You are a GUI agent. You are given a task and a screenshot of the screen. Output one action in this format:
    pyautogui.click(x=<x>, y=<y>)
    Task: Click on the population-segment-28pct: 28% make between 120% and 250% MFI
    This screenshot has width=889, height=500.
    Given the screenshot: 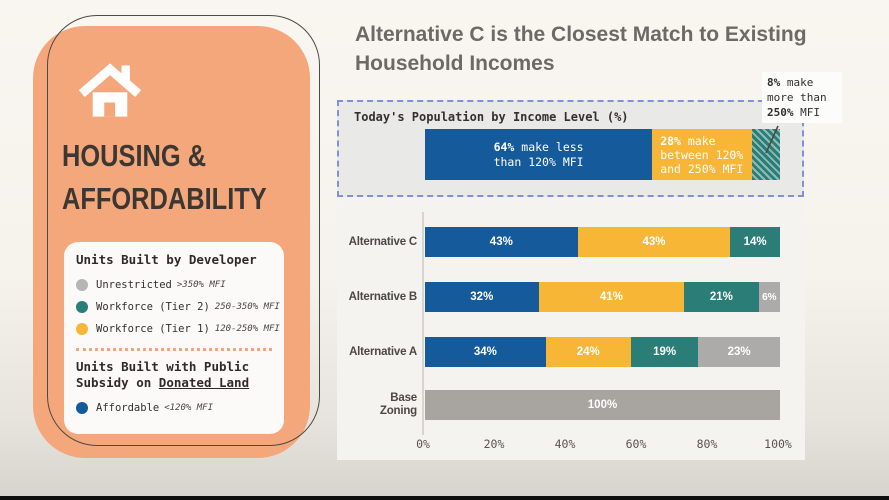 What is the action you would take?
    pyautogui.click(x=702, y=154)
    